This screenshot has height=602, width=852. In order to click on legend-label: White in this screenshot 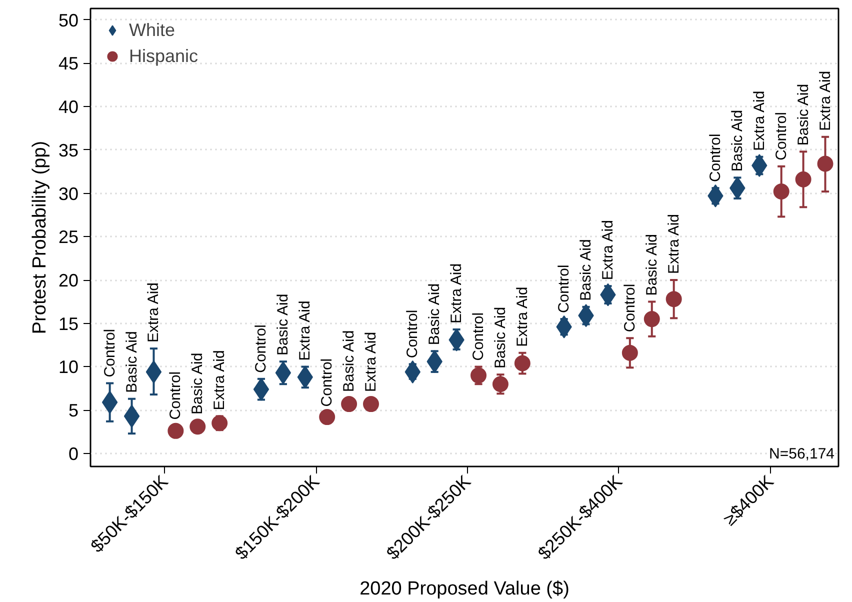, I will do `click(152, 30)`.